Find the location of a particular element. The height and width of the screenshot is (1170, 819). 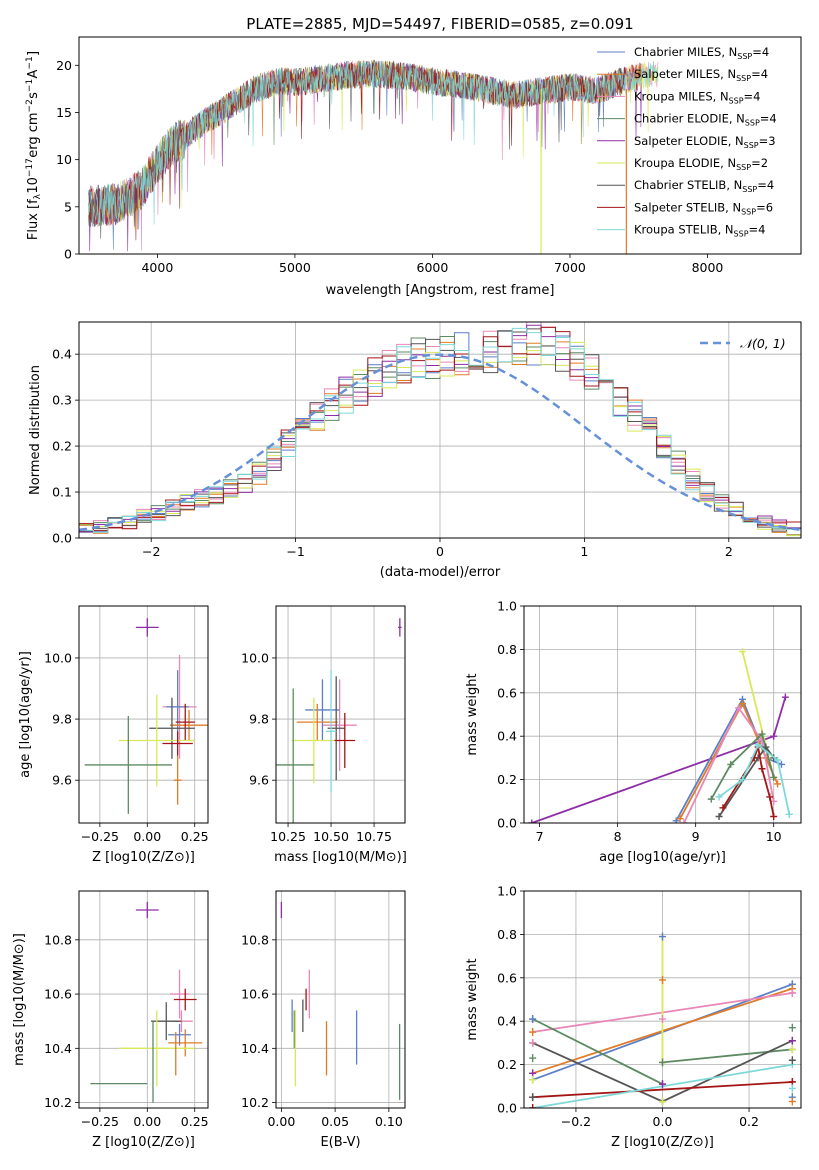

legend-label: 𝒩(0, 1) is located at coordinates (763, 343).